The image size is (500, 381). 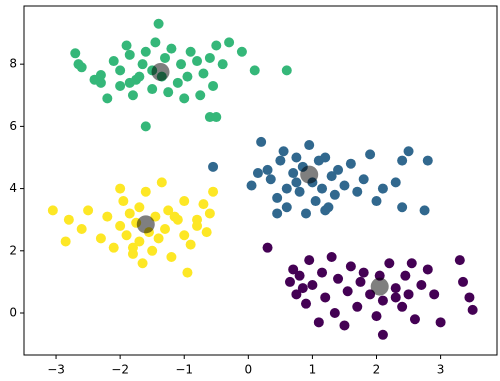 What do you see at coordinates (56, 370) in the screenshot?
I see `x-tick-label: −3` at bounding box center [56, 370].